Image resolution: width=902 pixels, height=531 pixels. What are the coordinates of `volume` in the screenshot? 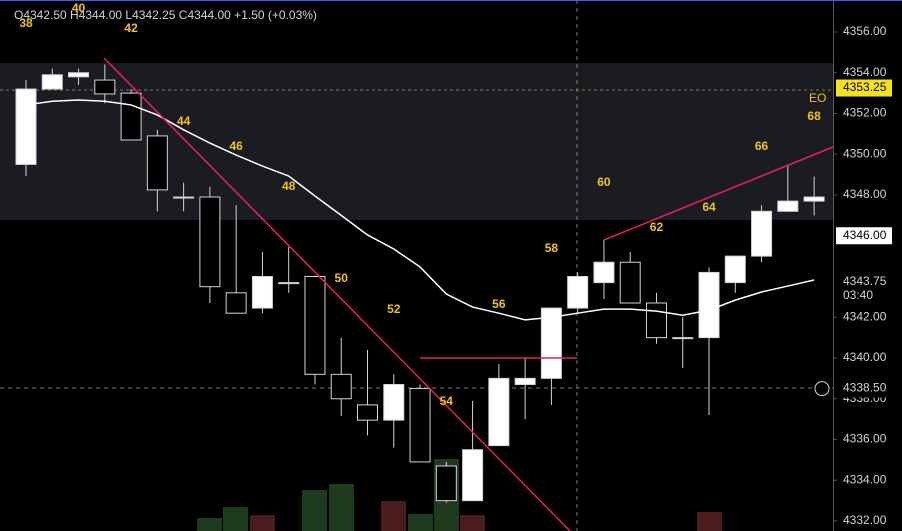 It's located at (459, 495).